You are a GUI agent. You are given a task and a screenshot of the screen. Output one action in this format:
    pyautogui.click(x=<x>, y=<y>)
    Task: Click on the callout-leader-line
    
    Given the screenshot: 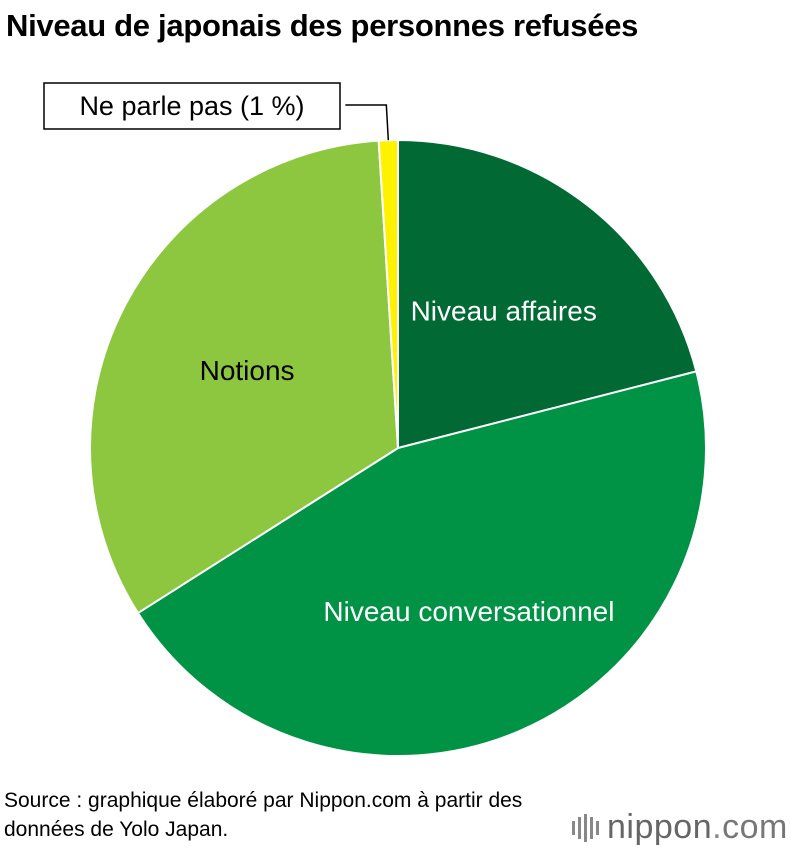 What is the action you would take?
    pyautogui.click(x=367, y=122)
    